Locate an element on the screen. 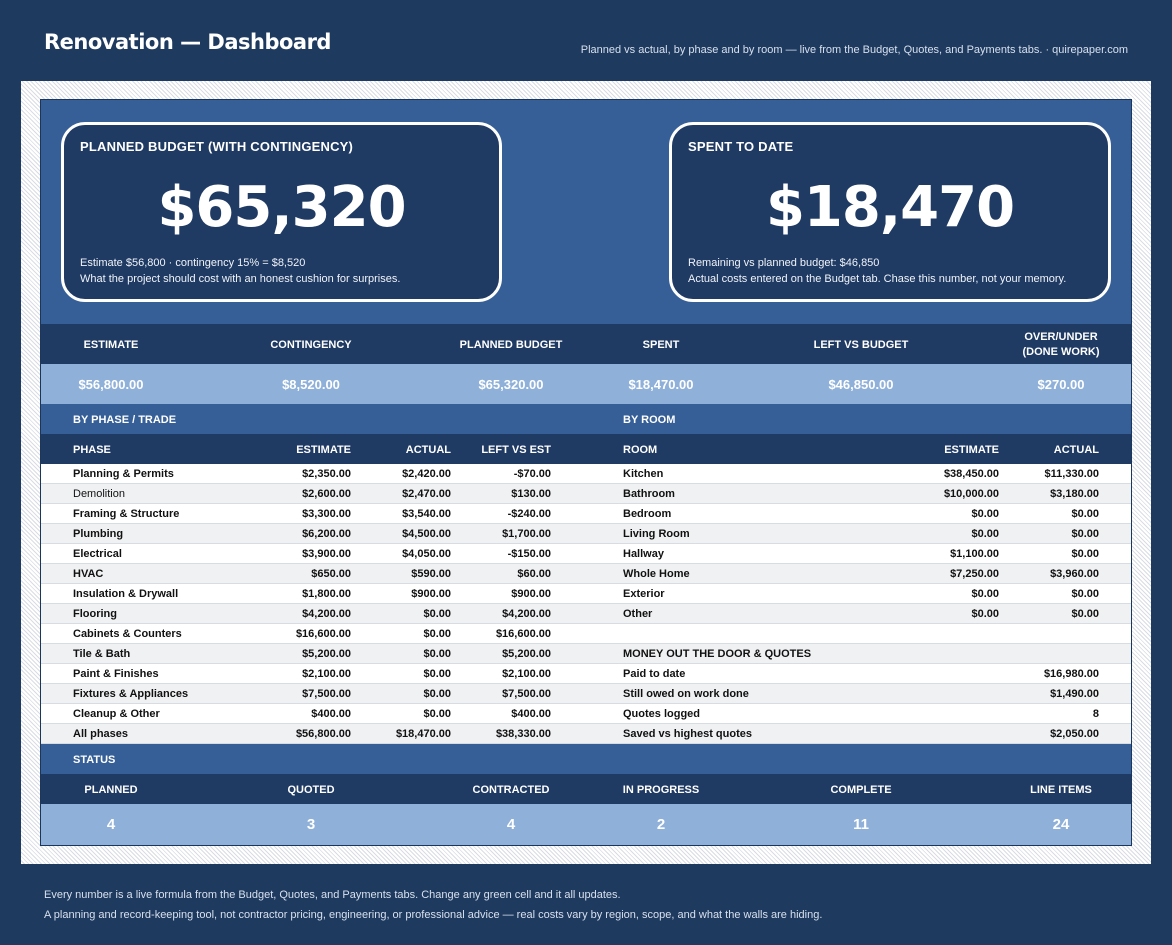  phase-name: Cleanup & Other is located at coordinates (116, 714).